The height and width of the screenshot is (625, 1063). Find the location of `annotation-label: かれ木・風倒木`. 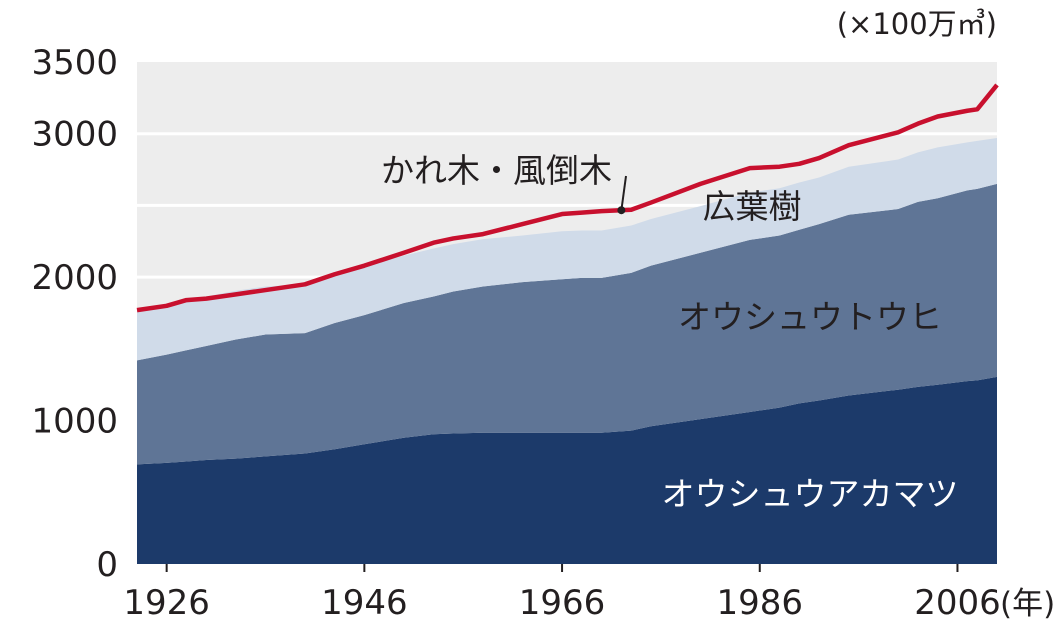

annotation-label: かれ木・風倒木 is located at coordinates (496, 170).